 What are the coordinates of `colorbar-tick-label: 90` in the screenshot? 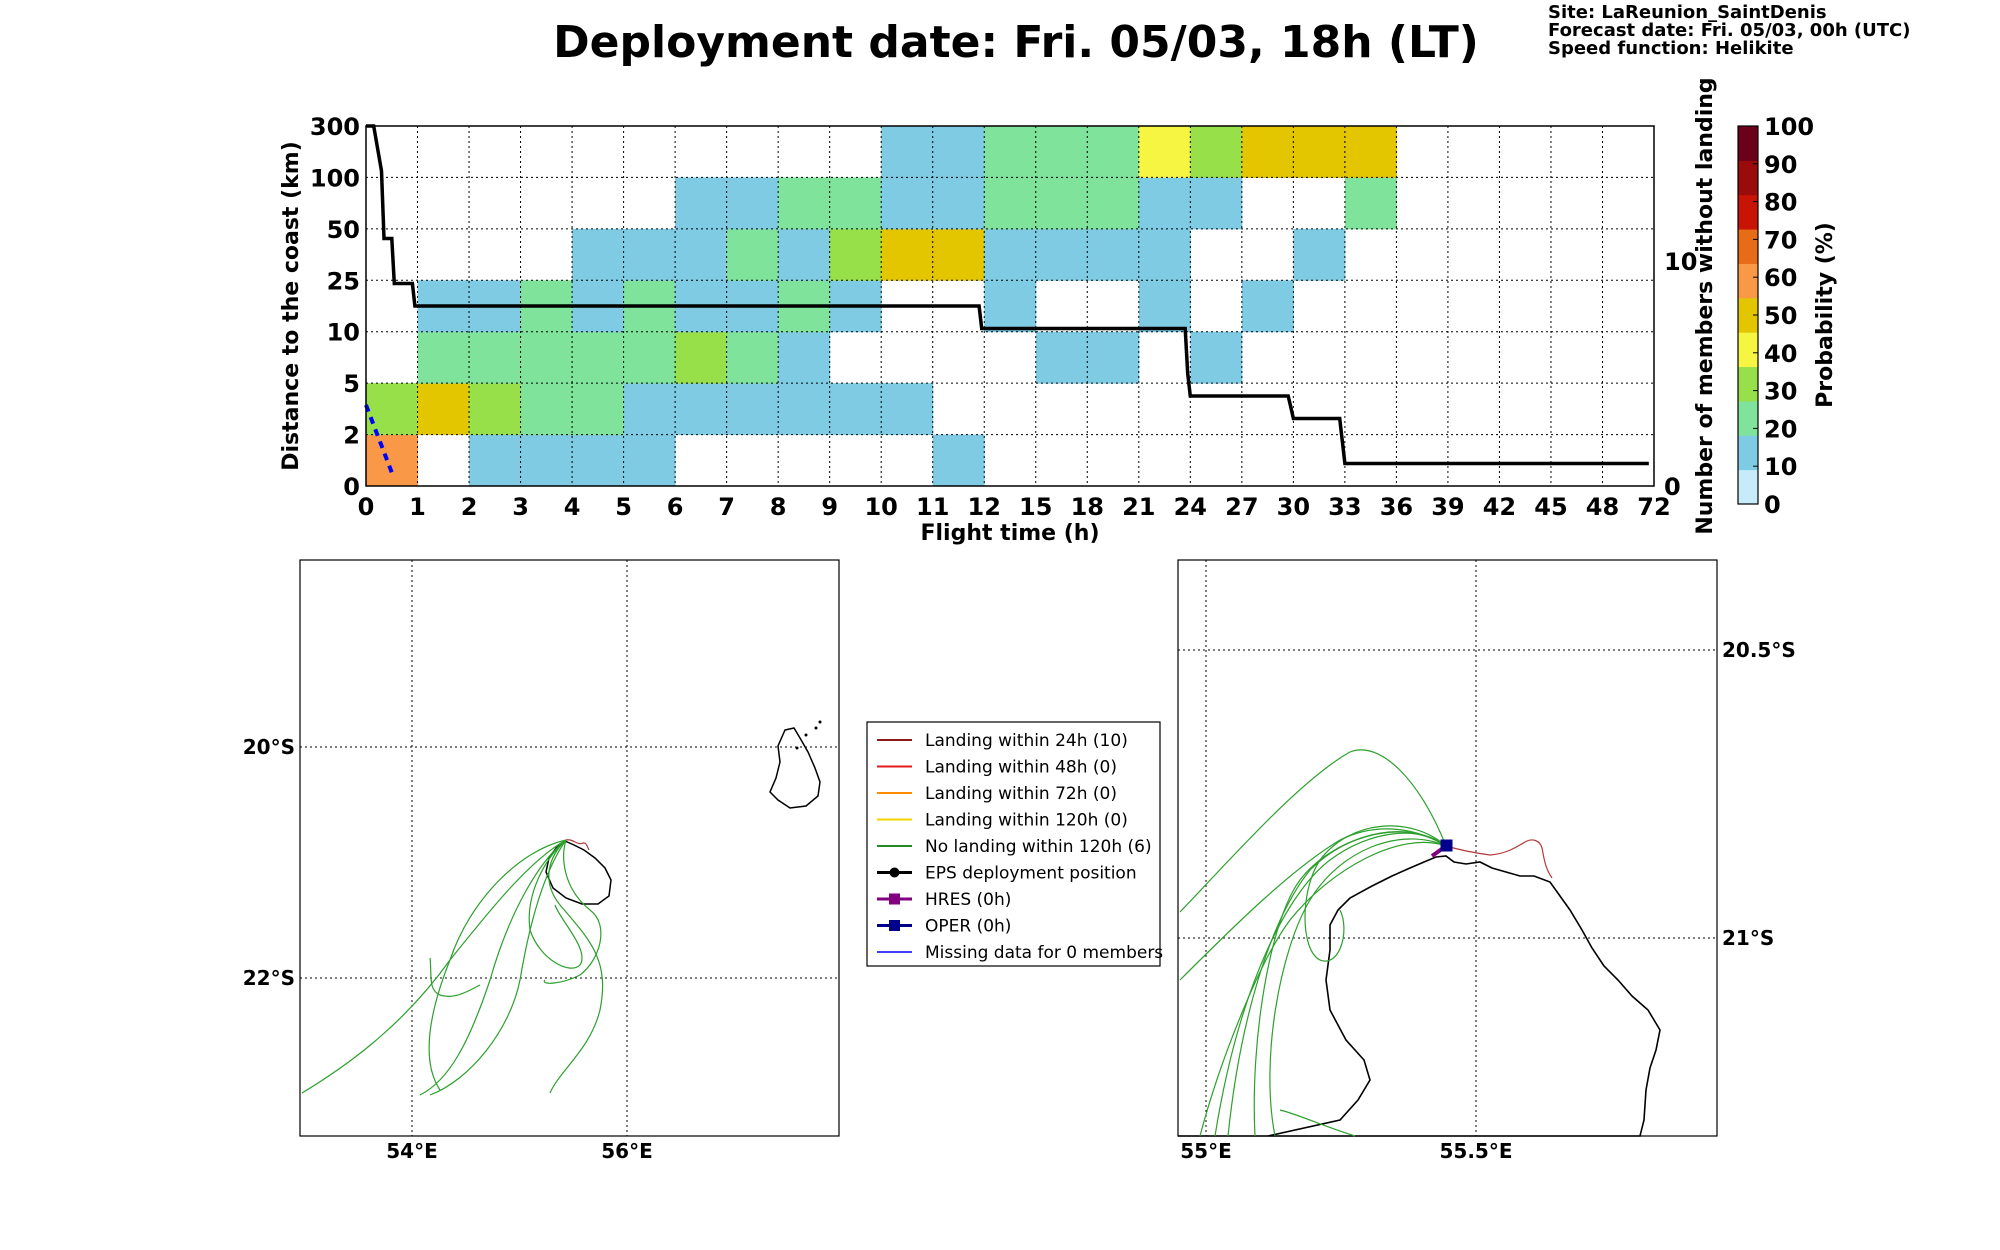 It's located at (1780, 165).